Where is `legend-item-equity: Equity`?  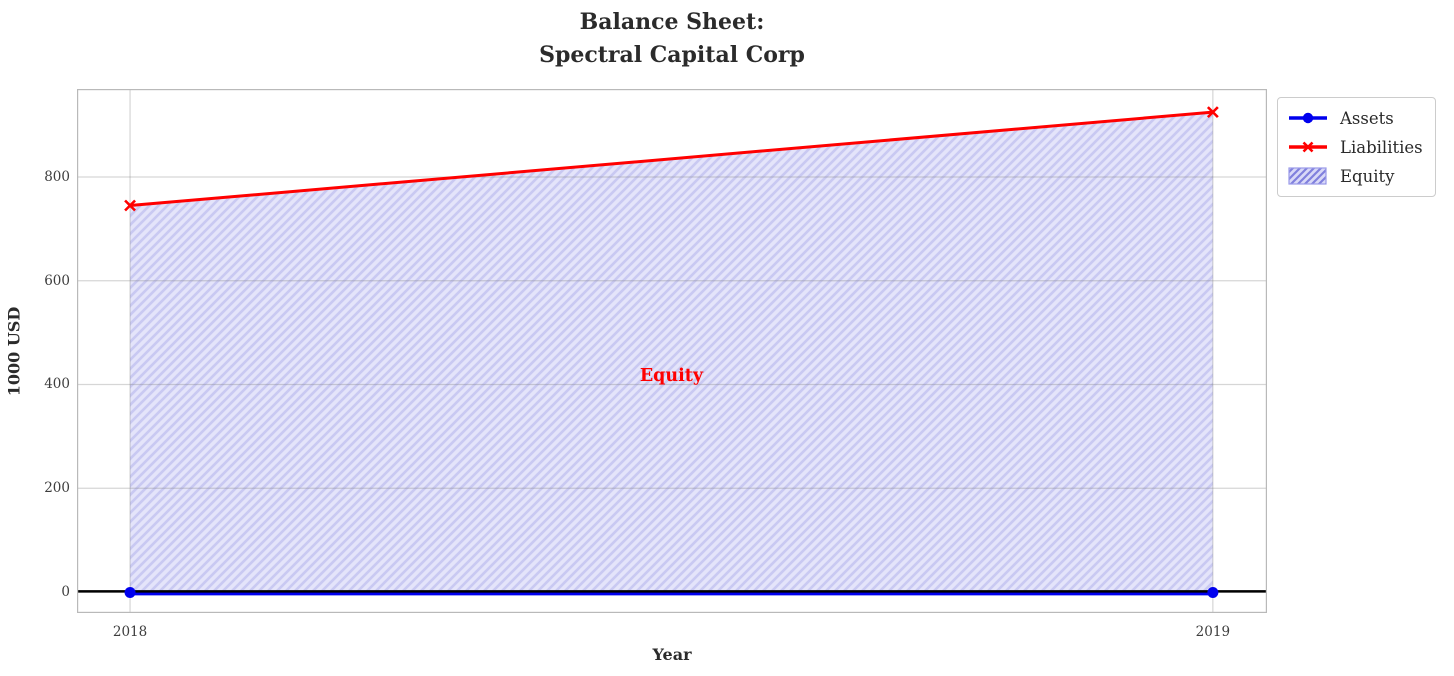
legend-item-equity: Equity is located at coordinates (1355, 176).